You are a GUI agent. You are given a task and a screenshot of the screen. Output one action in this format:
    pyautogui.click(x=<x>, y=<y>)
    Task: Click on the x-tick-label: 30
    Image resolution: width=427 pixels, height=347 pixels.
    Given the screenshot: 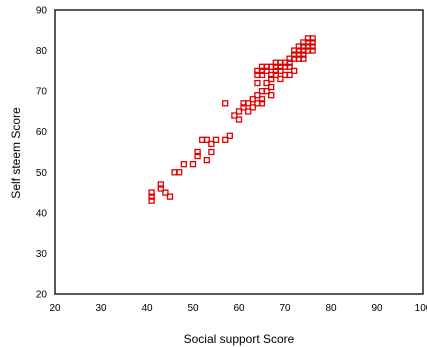 What is the action you would take?
    pyautogui.click(x=101, y=308)
    